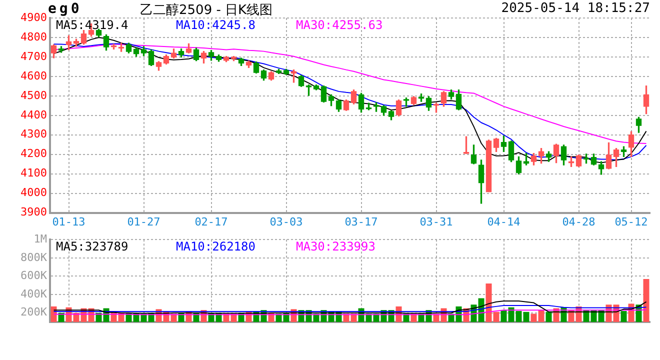 This screenshot has height=360, width=660. I want to click on text: 2025-05-14 18:15:27, so click(575, 8).